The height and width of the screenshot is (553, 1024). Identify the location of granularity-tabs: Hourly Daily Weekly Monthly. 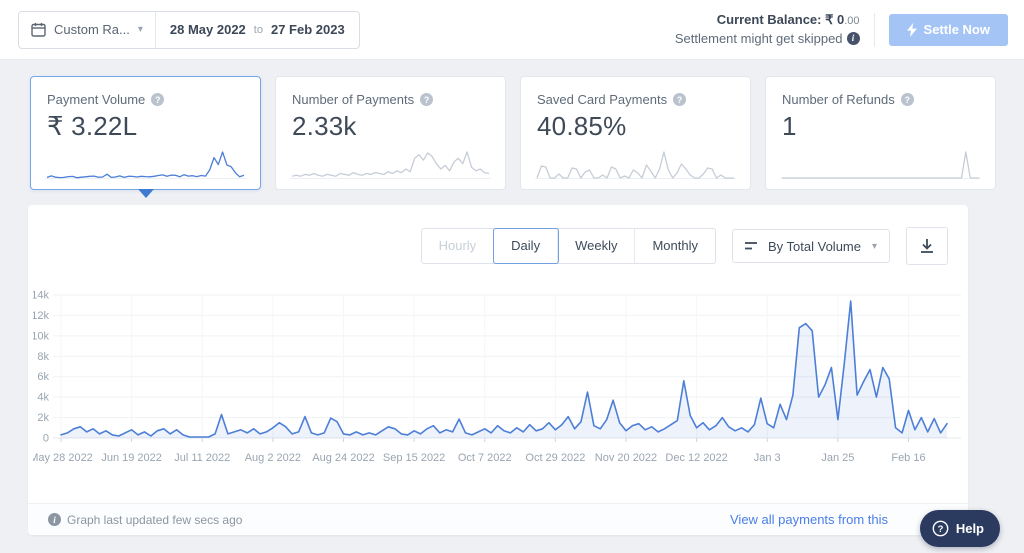
(568, 246).